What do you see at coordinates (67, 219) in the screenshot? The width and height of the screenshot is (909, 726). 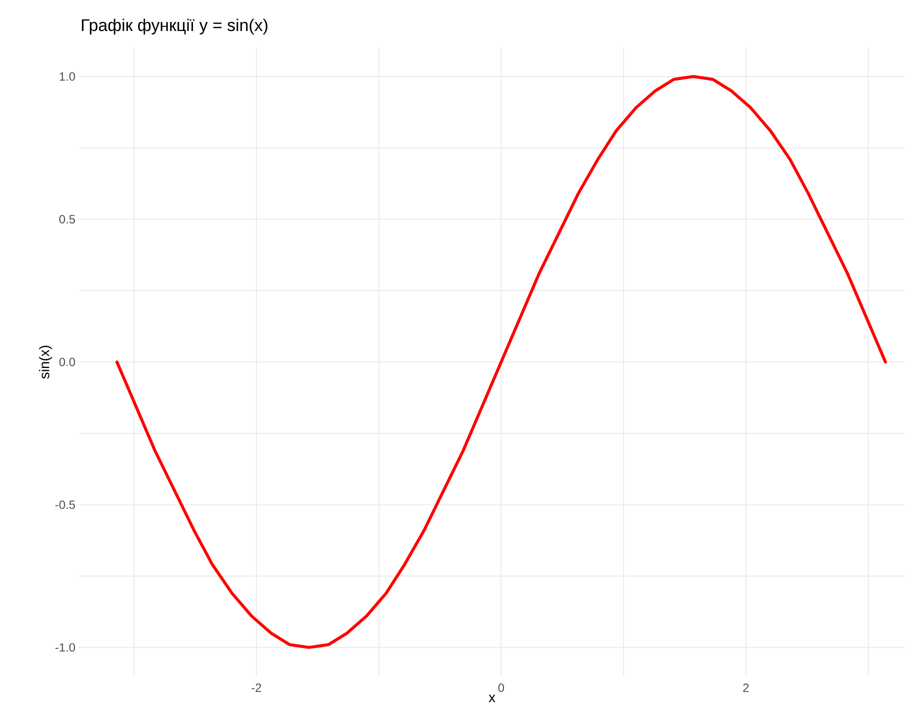 I see `y-tick-label: 0.5` at bounding box center [67, 219].